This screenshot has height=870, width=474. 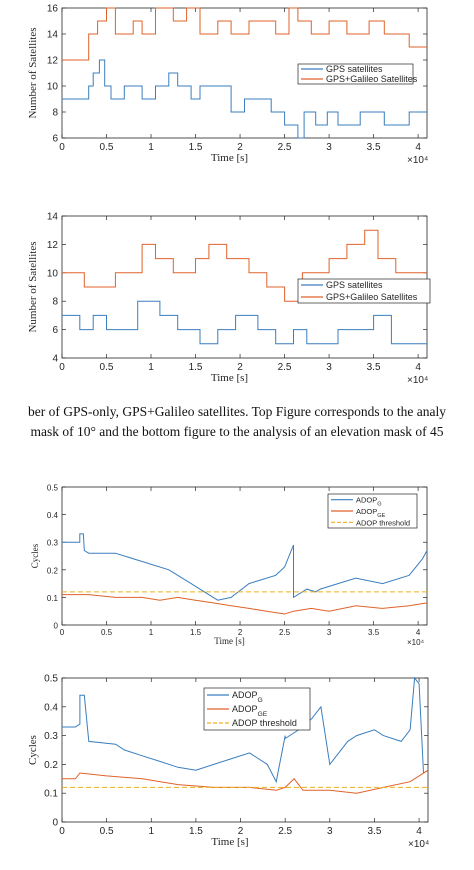 I want to click on y-tick-label: 4, so click(x=55, y=359).